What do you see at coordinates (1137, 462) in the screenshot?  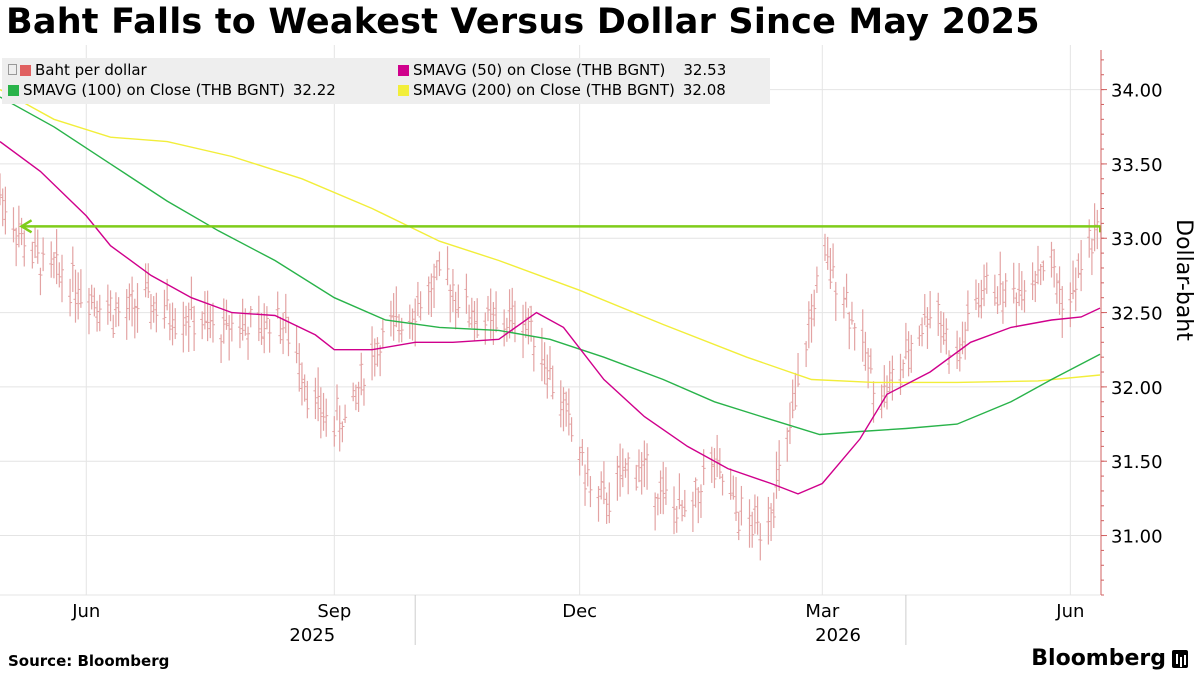 I see `y-tick-label: 31.50` at bounding box center [1137, 462].